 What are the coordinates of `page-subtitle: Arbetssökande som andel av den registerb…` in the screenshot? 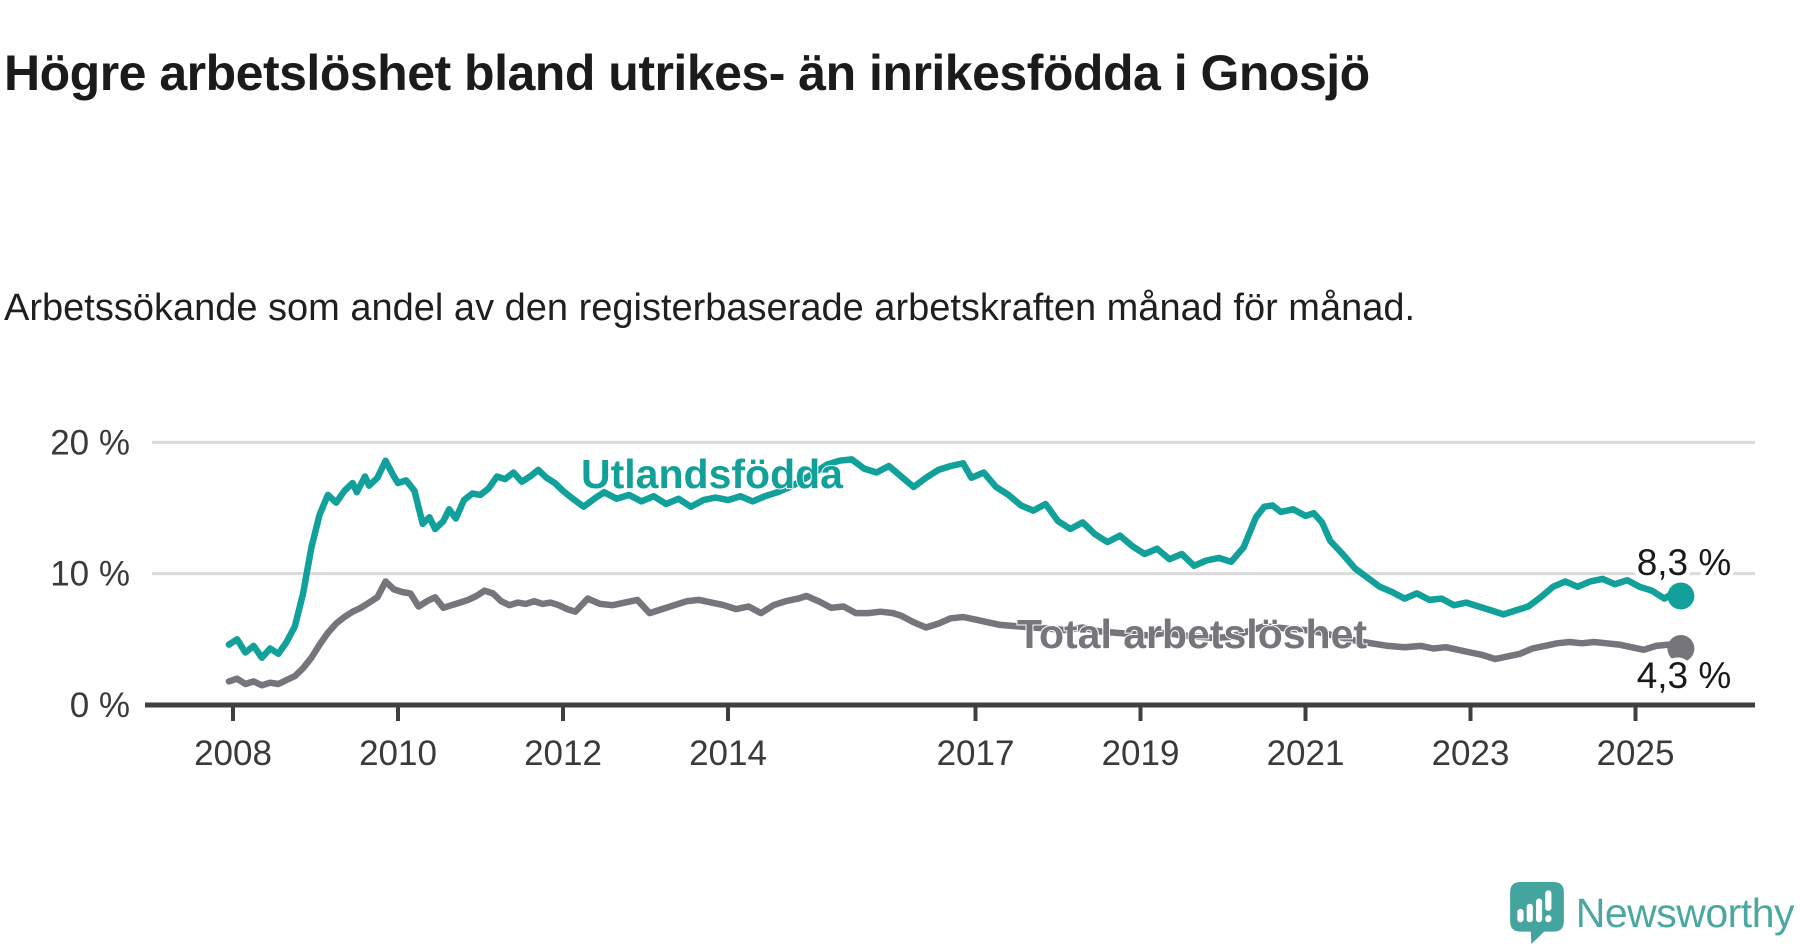 It's located at (710, 308).